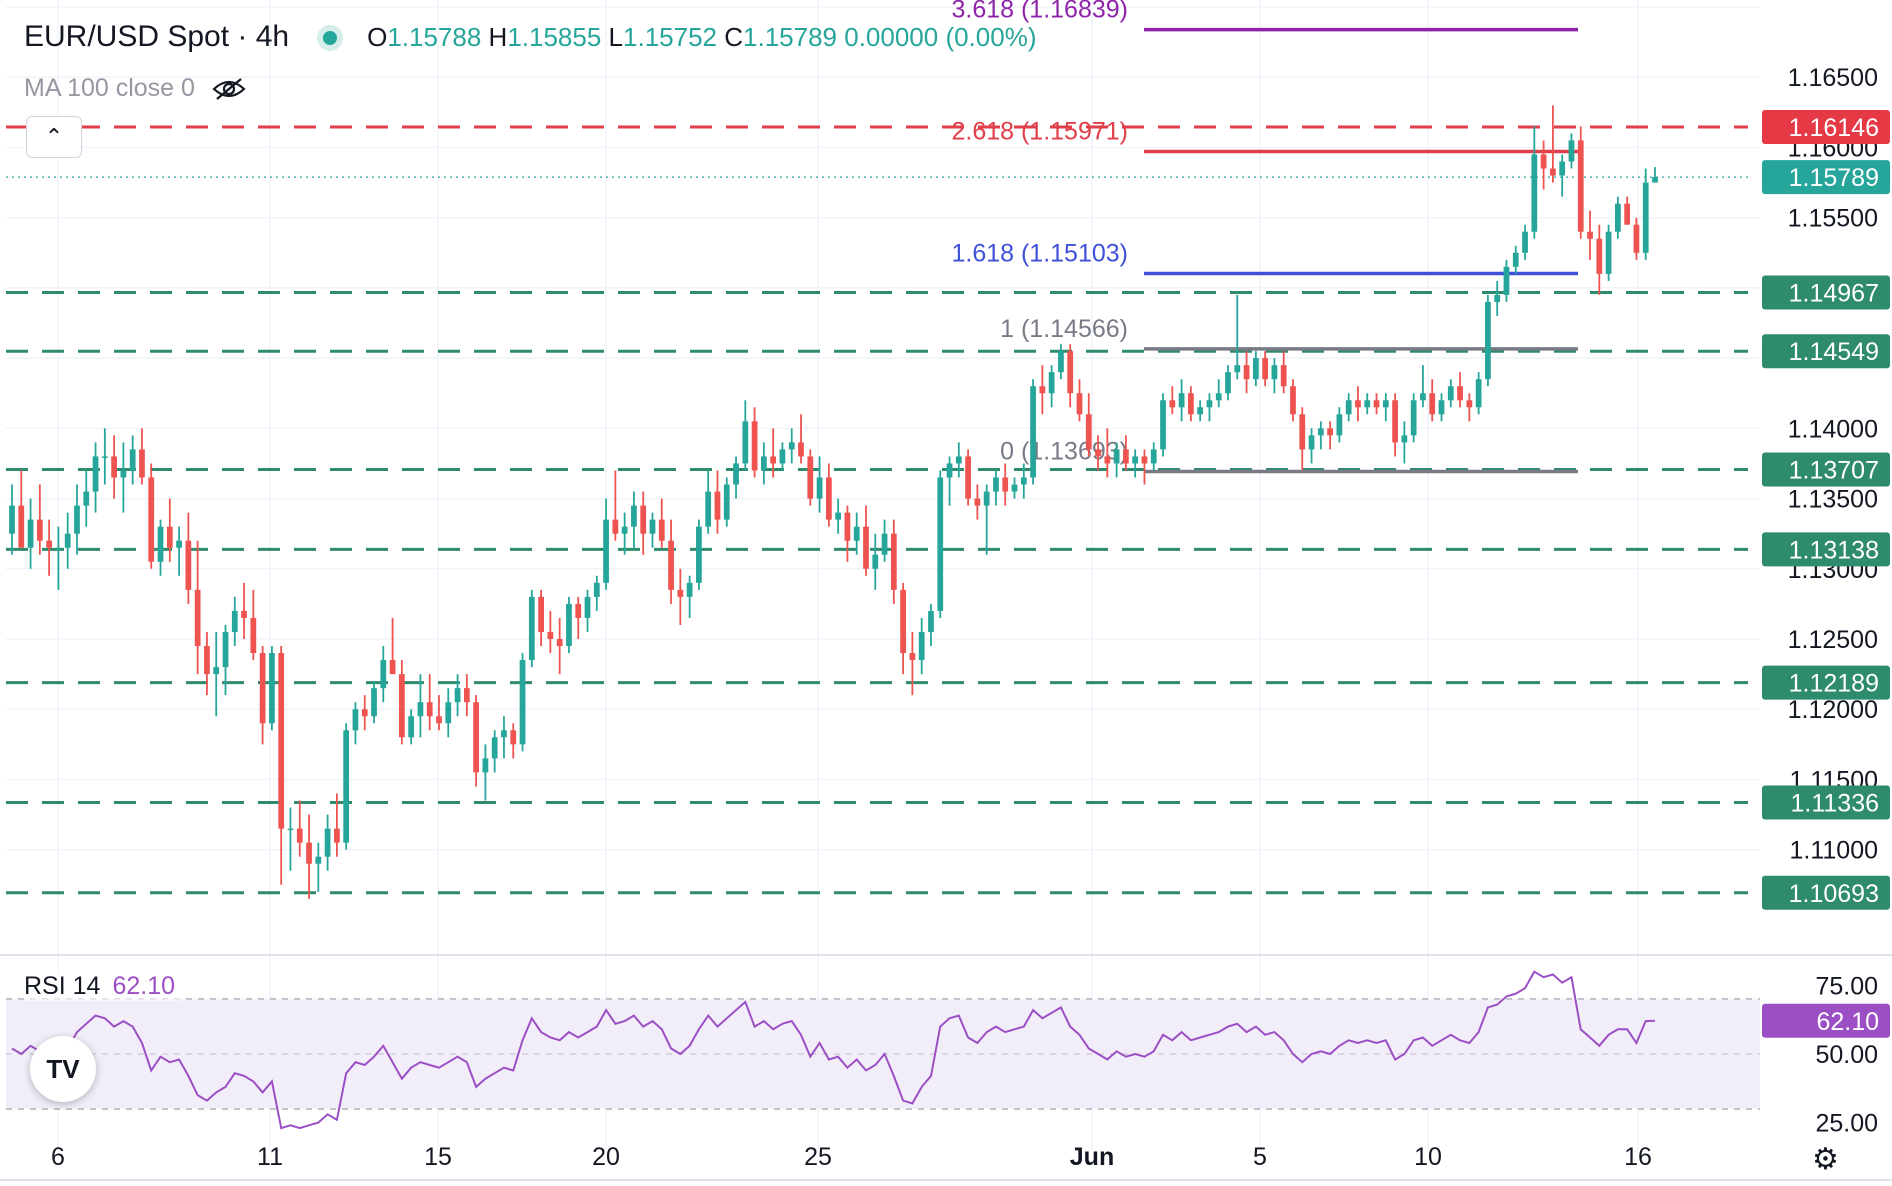 The image size is (1892, 1186). Describe the element at coordinates (1833, 429) in the screenshot. I see `price-tick-label: 1.14000` at that location.